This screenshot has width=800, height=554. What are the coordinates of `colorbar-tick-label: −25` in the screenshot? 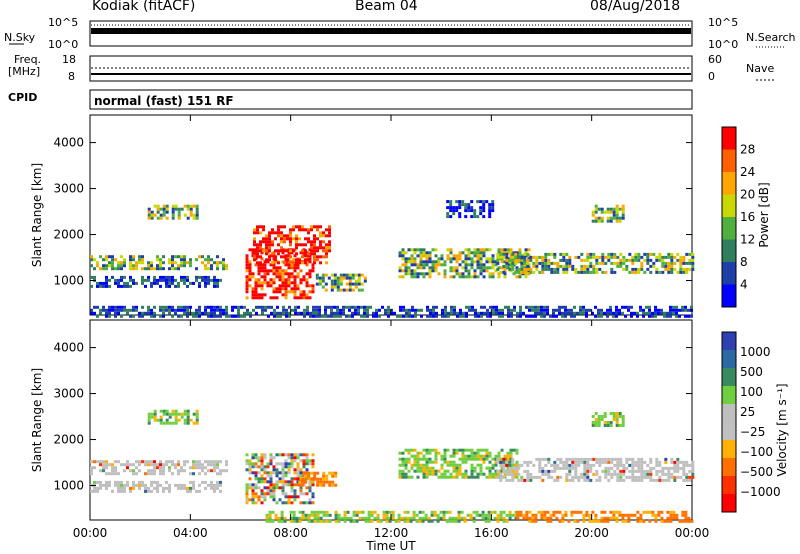 It's located at (752, 432).